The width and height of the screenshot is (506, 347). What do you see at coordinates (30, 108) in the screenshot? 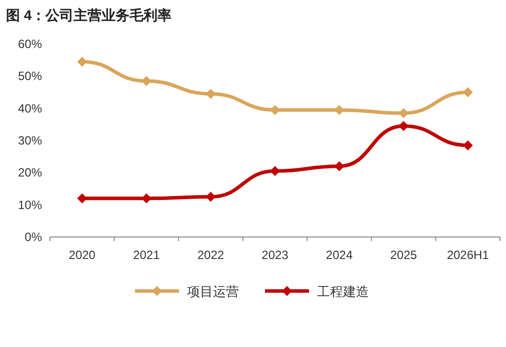
I see `y-tick-label: 40%` at bounding box center [30, 108].